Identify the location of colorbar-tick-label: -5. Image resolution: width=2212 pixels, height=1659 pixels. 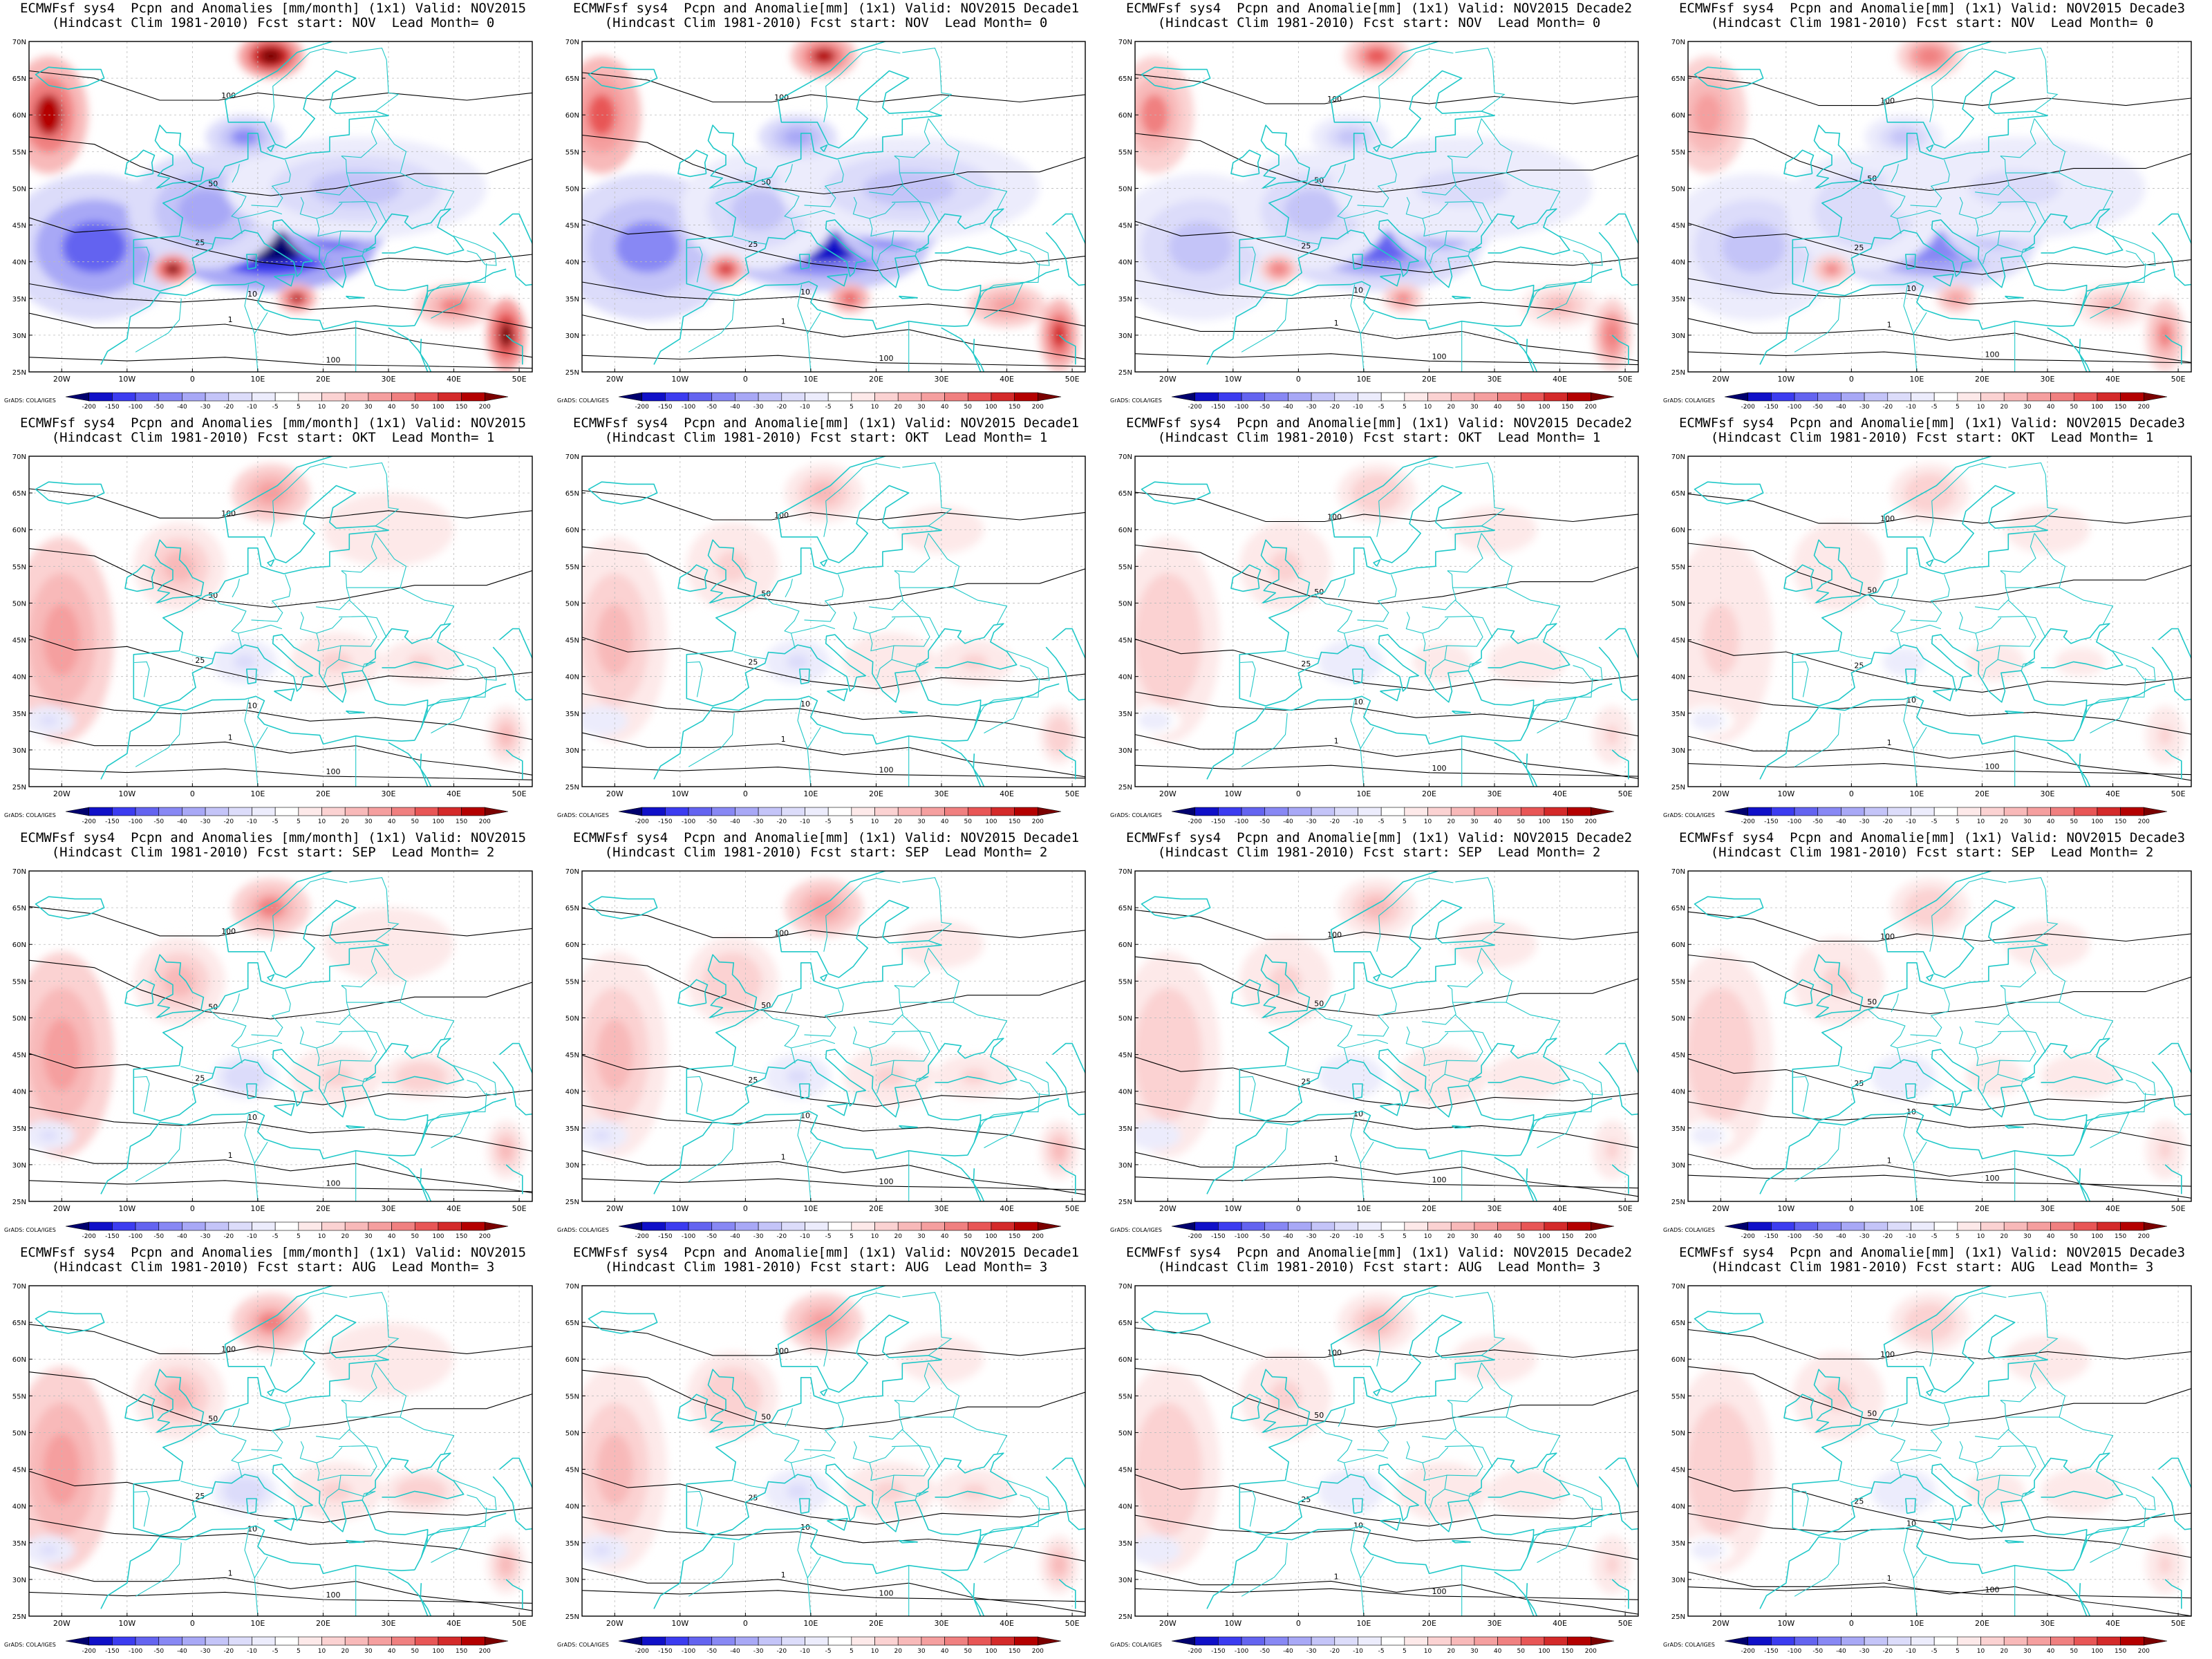
(1934, 407).